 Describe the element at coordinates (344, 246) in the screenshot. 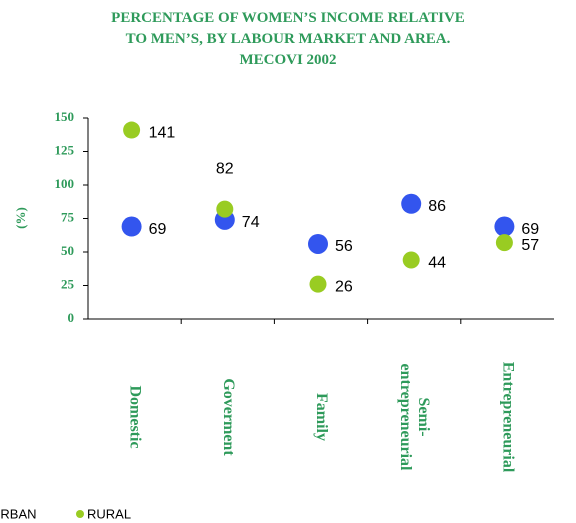

I see `value-label: 56` at that location.